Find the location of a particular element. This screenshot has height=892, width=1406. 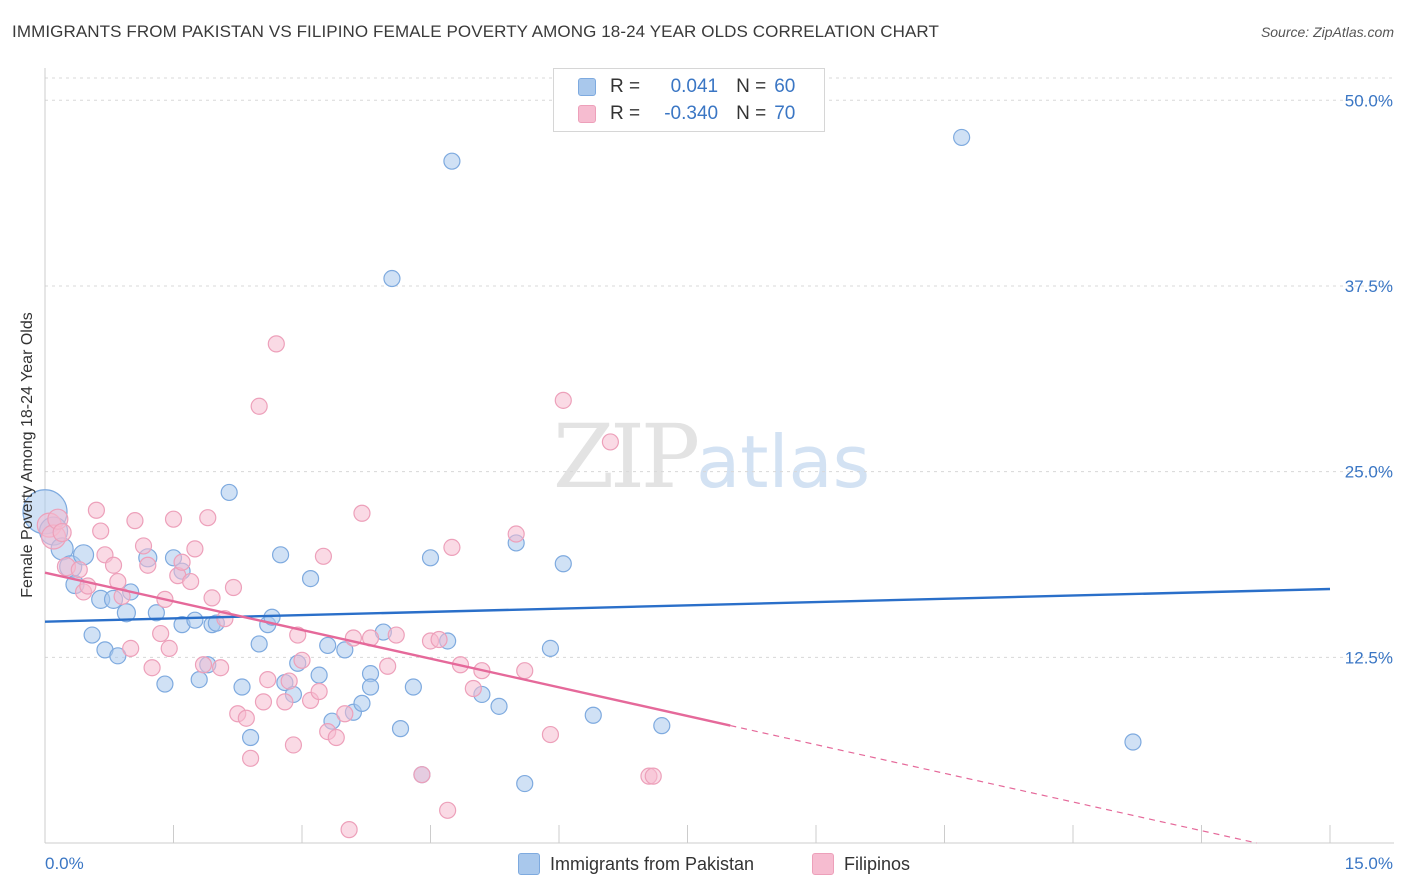

bottom-legend-pakistan: Immigrants from Pakistan is located at coordinates (636, 864).